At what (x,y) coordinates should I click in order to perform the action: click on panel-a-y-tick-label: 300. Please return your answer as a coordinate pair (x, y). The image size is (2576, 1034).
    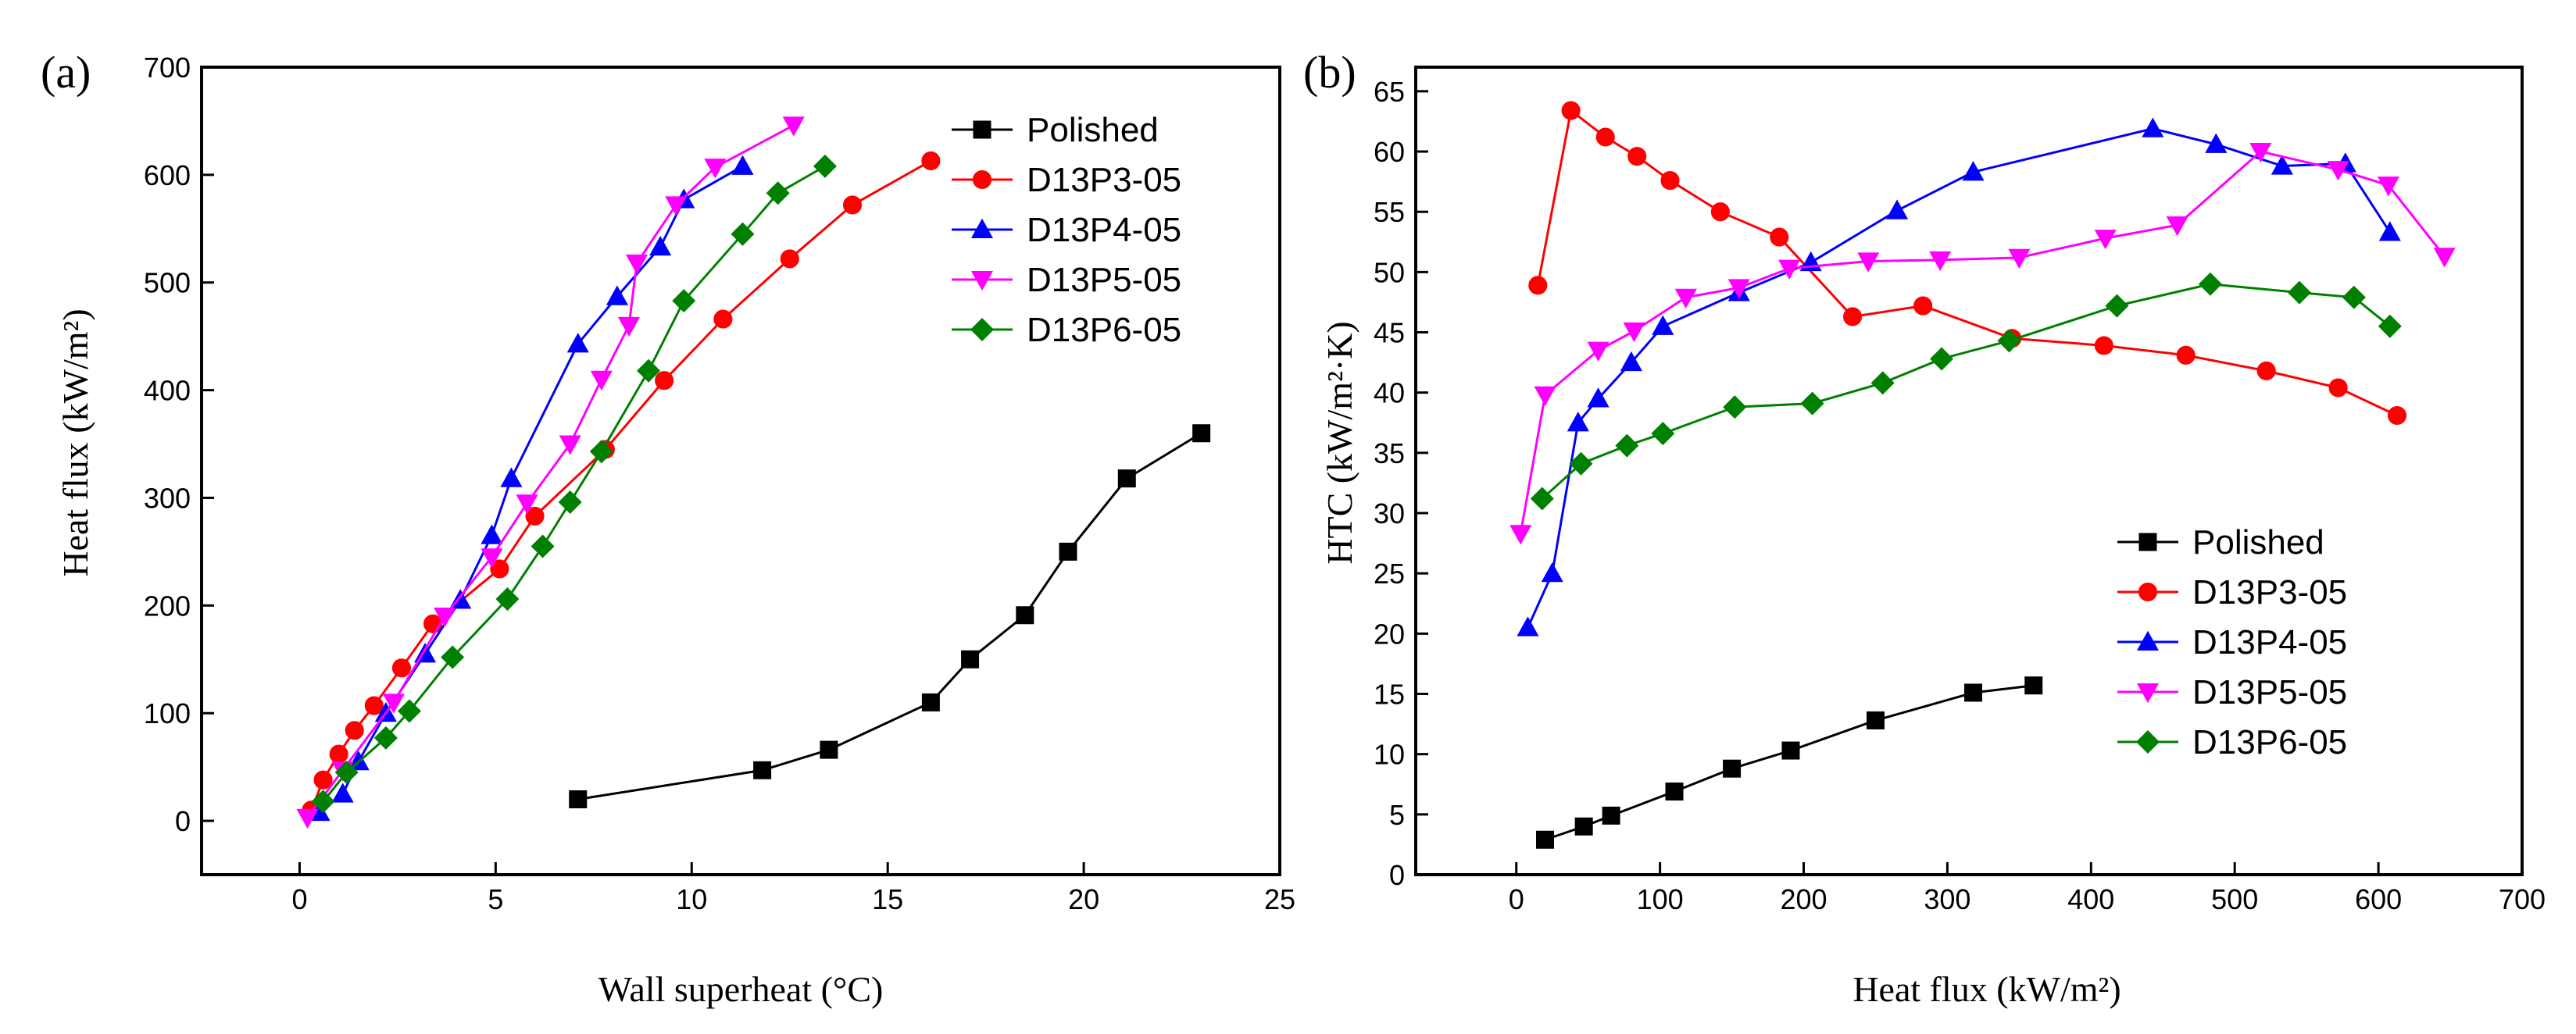
    Looking at the image, I should click on (168, 498).